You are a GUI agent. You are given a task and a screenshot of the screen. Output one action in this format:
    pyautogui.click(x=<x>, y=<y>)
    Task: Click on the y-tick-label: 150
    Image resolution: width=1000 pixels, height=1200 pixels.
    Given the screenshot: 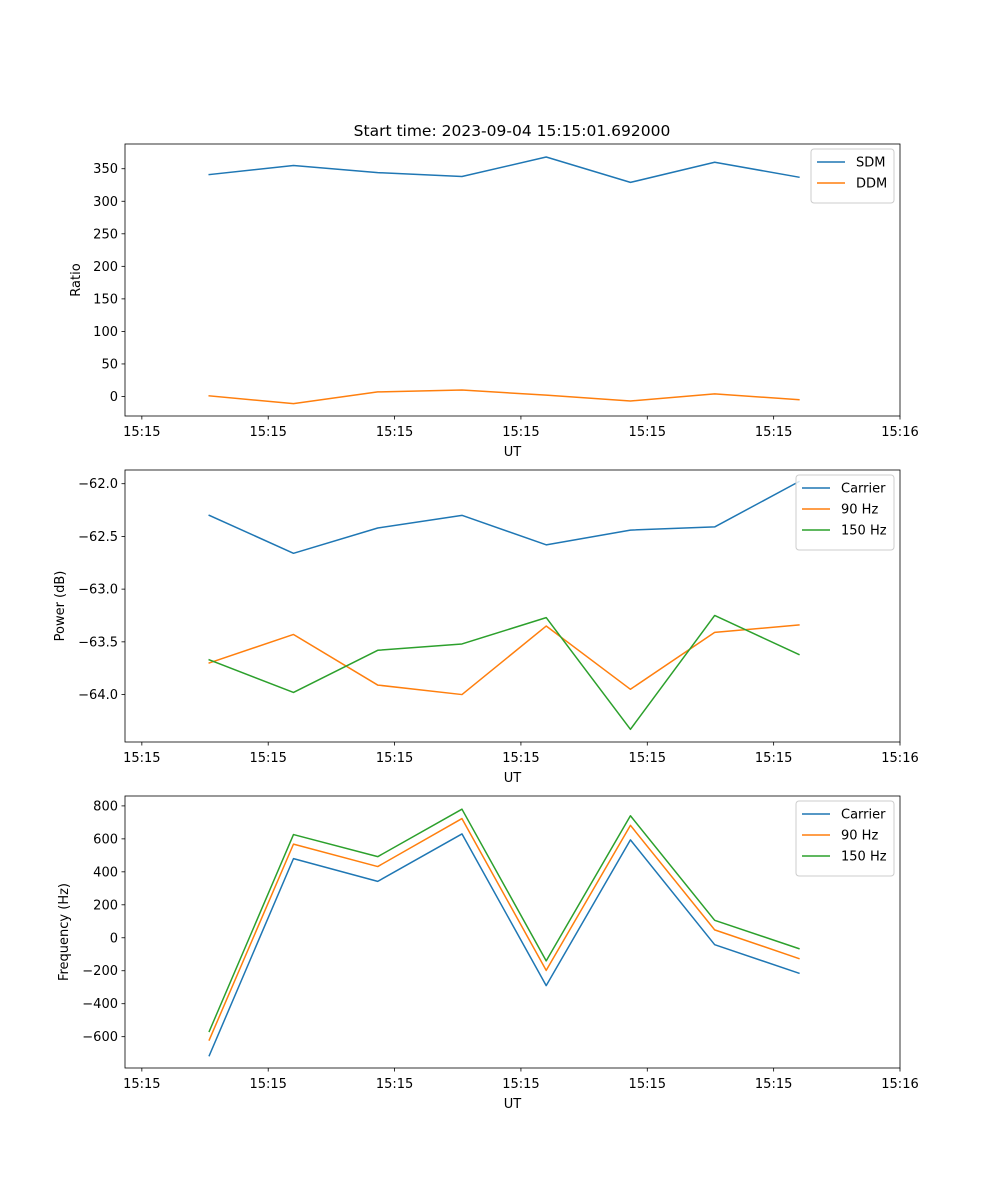 What is the action you would take?
    pyautogui.click(x=105, y=299)
    